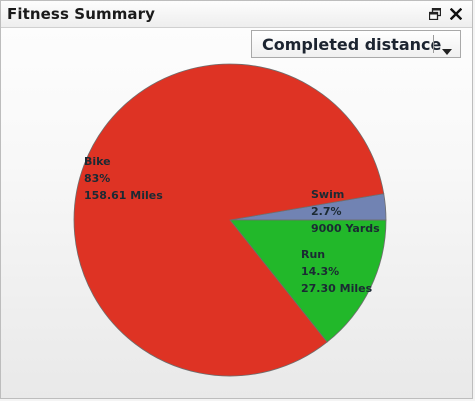  Describe the element at coordinates (97, 161) in the screenshot. I see `slice-label-bike-name: Bike` at that location.